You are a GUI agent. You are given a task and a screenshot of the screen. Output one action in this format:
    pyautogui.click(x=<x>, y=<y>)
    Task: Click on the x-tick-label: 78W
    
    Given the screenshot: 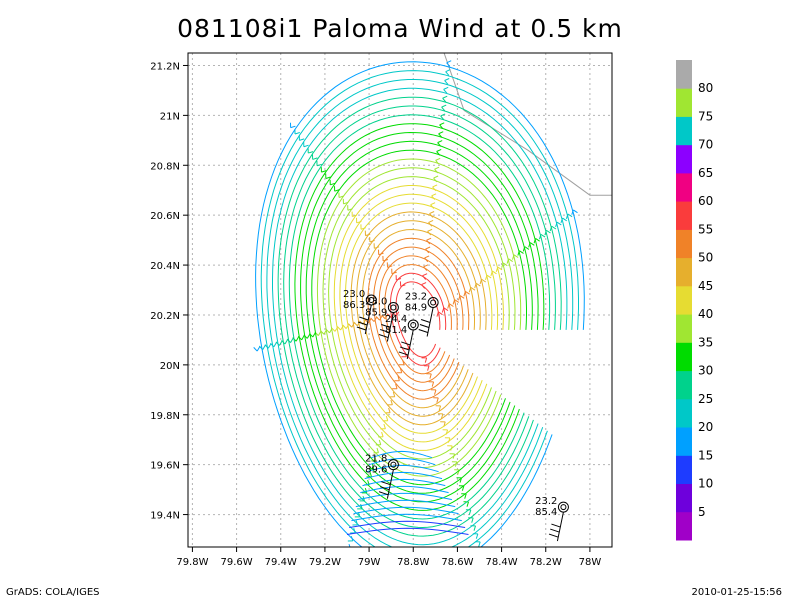 What is the action you would take?
    pyautogui.click(x=590, y=562)
    